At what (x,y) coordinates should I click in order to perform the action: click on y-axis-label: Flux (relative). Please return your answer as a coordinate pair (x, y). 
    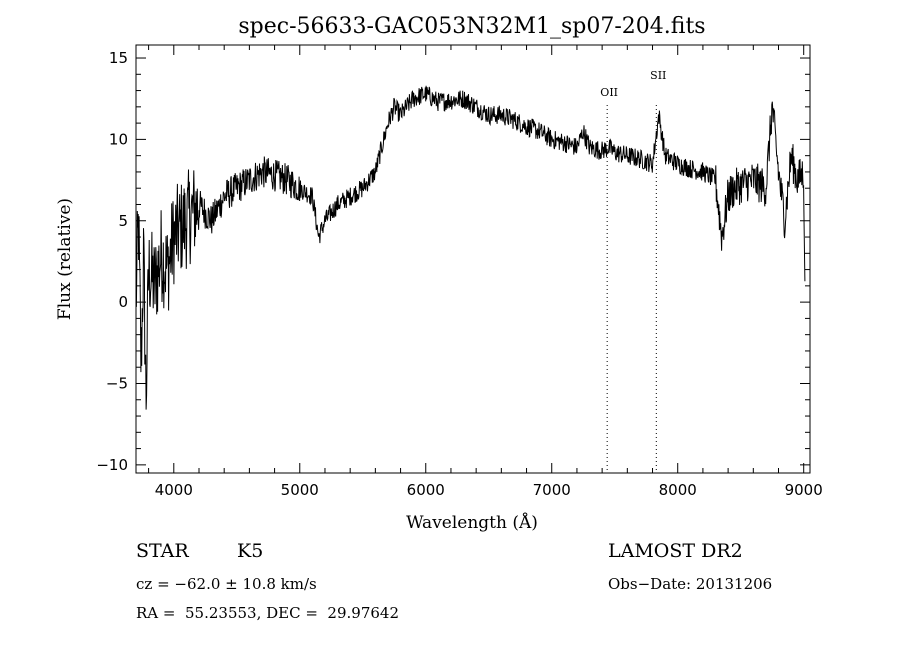
    Looking at the image, I should click on (65, 259).